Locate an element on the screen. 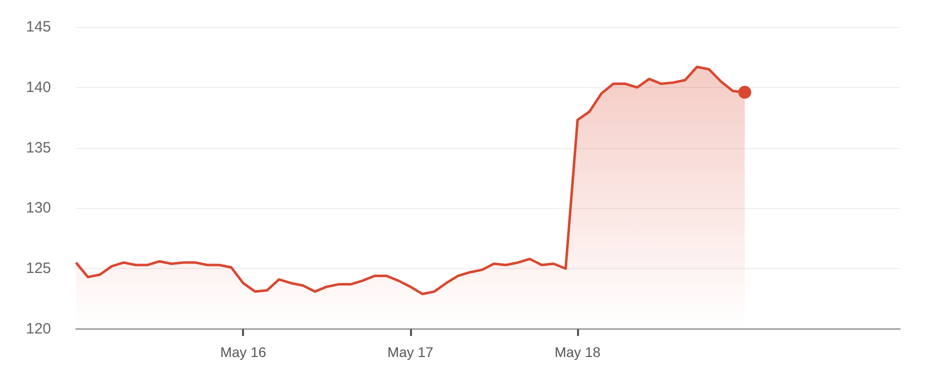  y-tick-label: 125 is located at coordinates (39, 269).